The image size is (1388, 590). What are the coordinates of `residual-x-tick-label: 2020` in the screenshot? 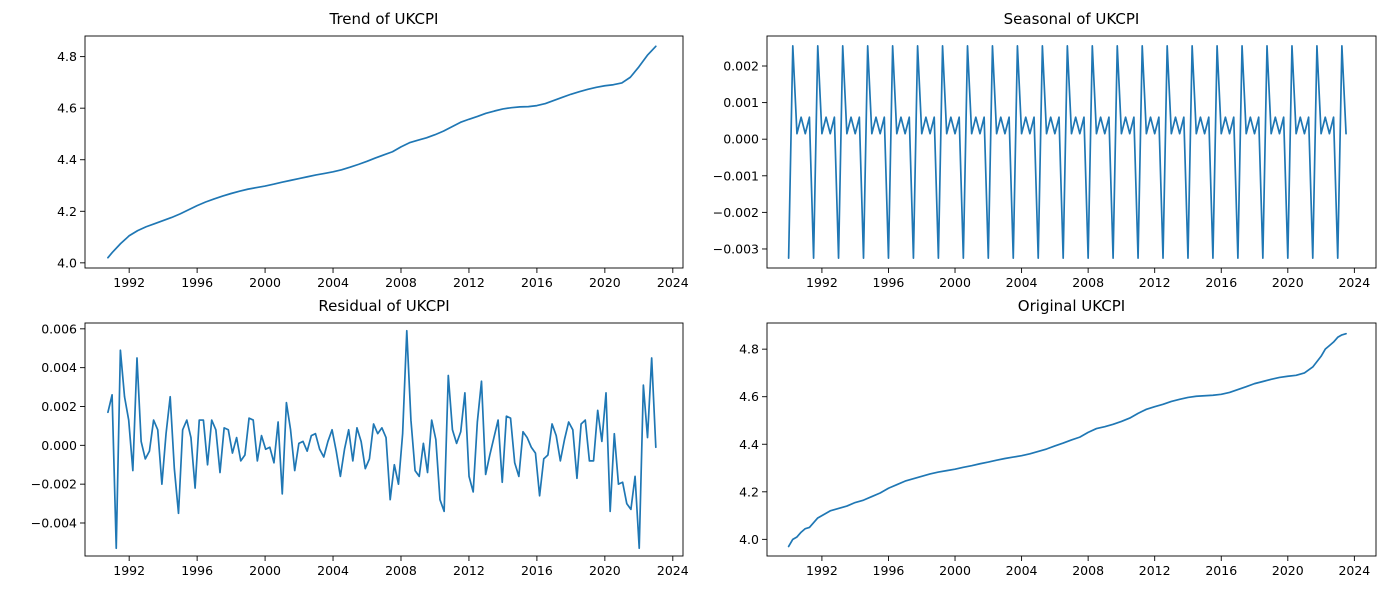 It's located at (605, 570).